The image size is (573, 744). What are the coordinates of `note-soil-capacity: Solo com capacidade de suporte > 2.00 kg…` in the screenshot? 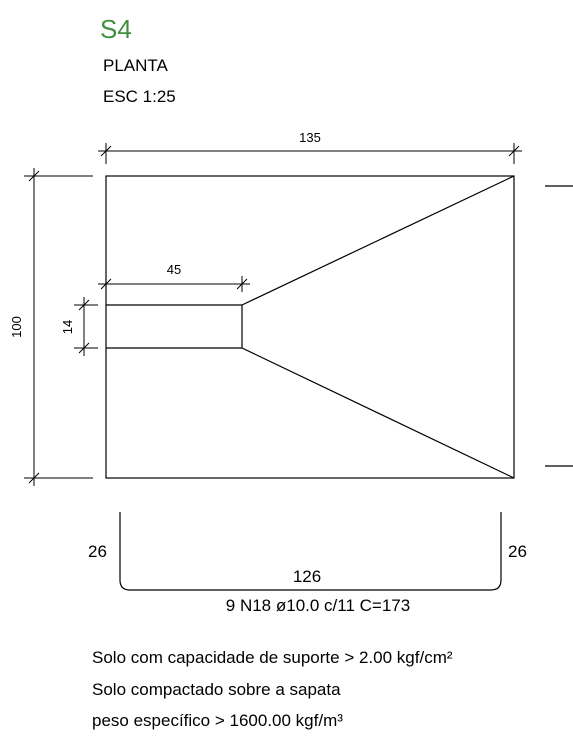 It's located at (272, 657).